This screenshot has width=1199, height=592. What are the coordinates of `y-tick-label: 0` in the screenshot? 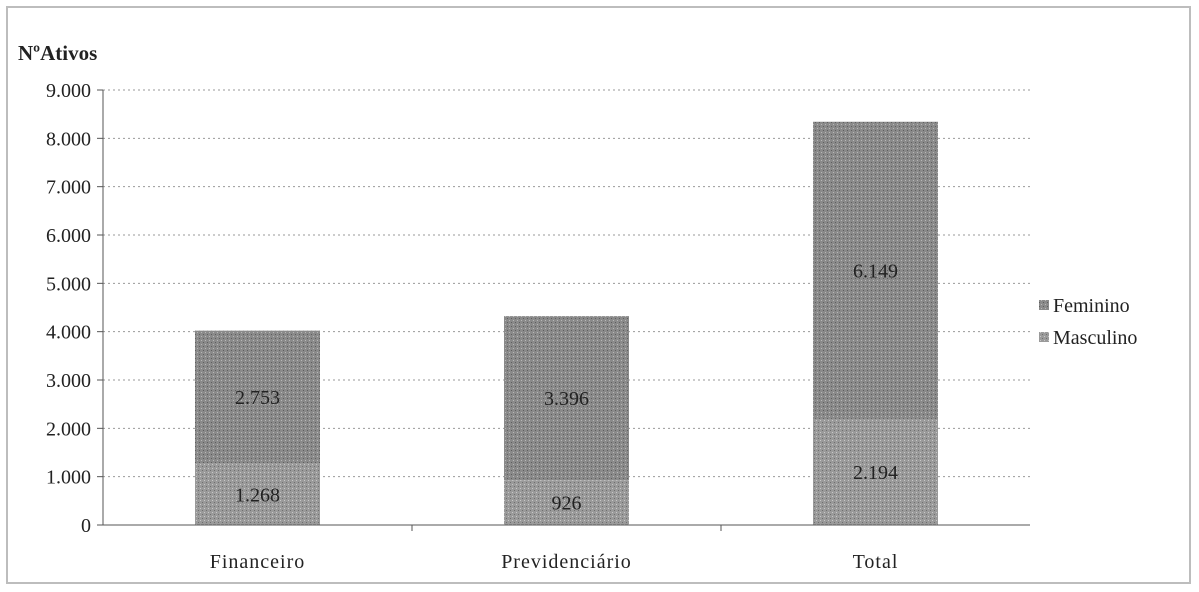 It's located at (86, 526).